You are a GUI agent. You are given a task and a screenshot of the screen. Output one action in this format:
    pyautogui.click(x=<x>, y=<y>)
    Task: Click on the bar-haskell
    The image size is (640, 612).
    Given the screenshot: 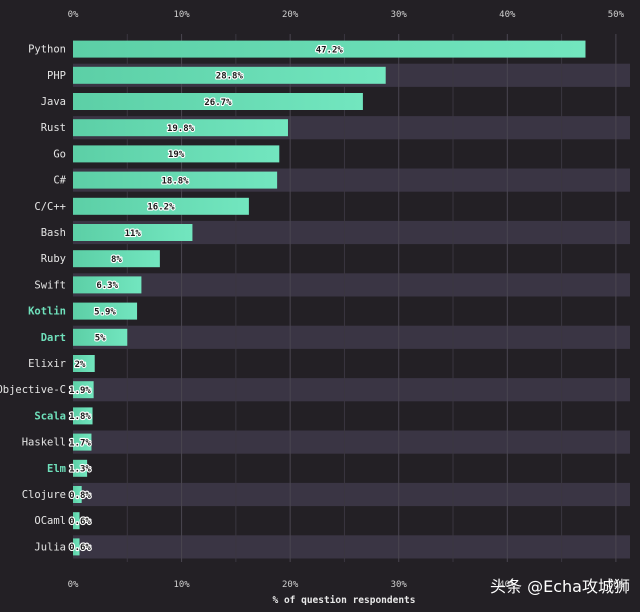 What is the action you would take?
    pyautogui.click(x=82, y=442)
    